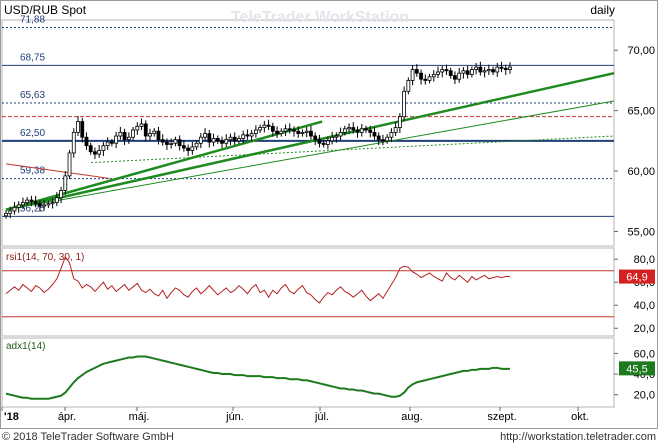 The image size is (658, 444). Describe the element at coordinates (644, 306) in the screenshot. I see `rsi-axis-label: 40,0` at that location.